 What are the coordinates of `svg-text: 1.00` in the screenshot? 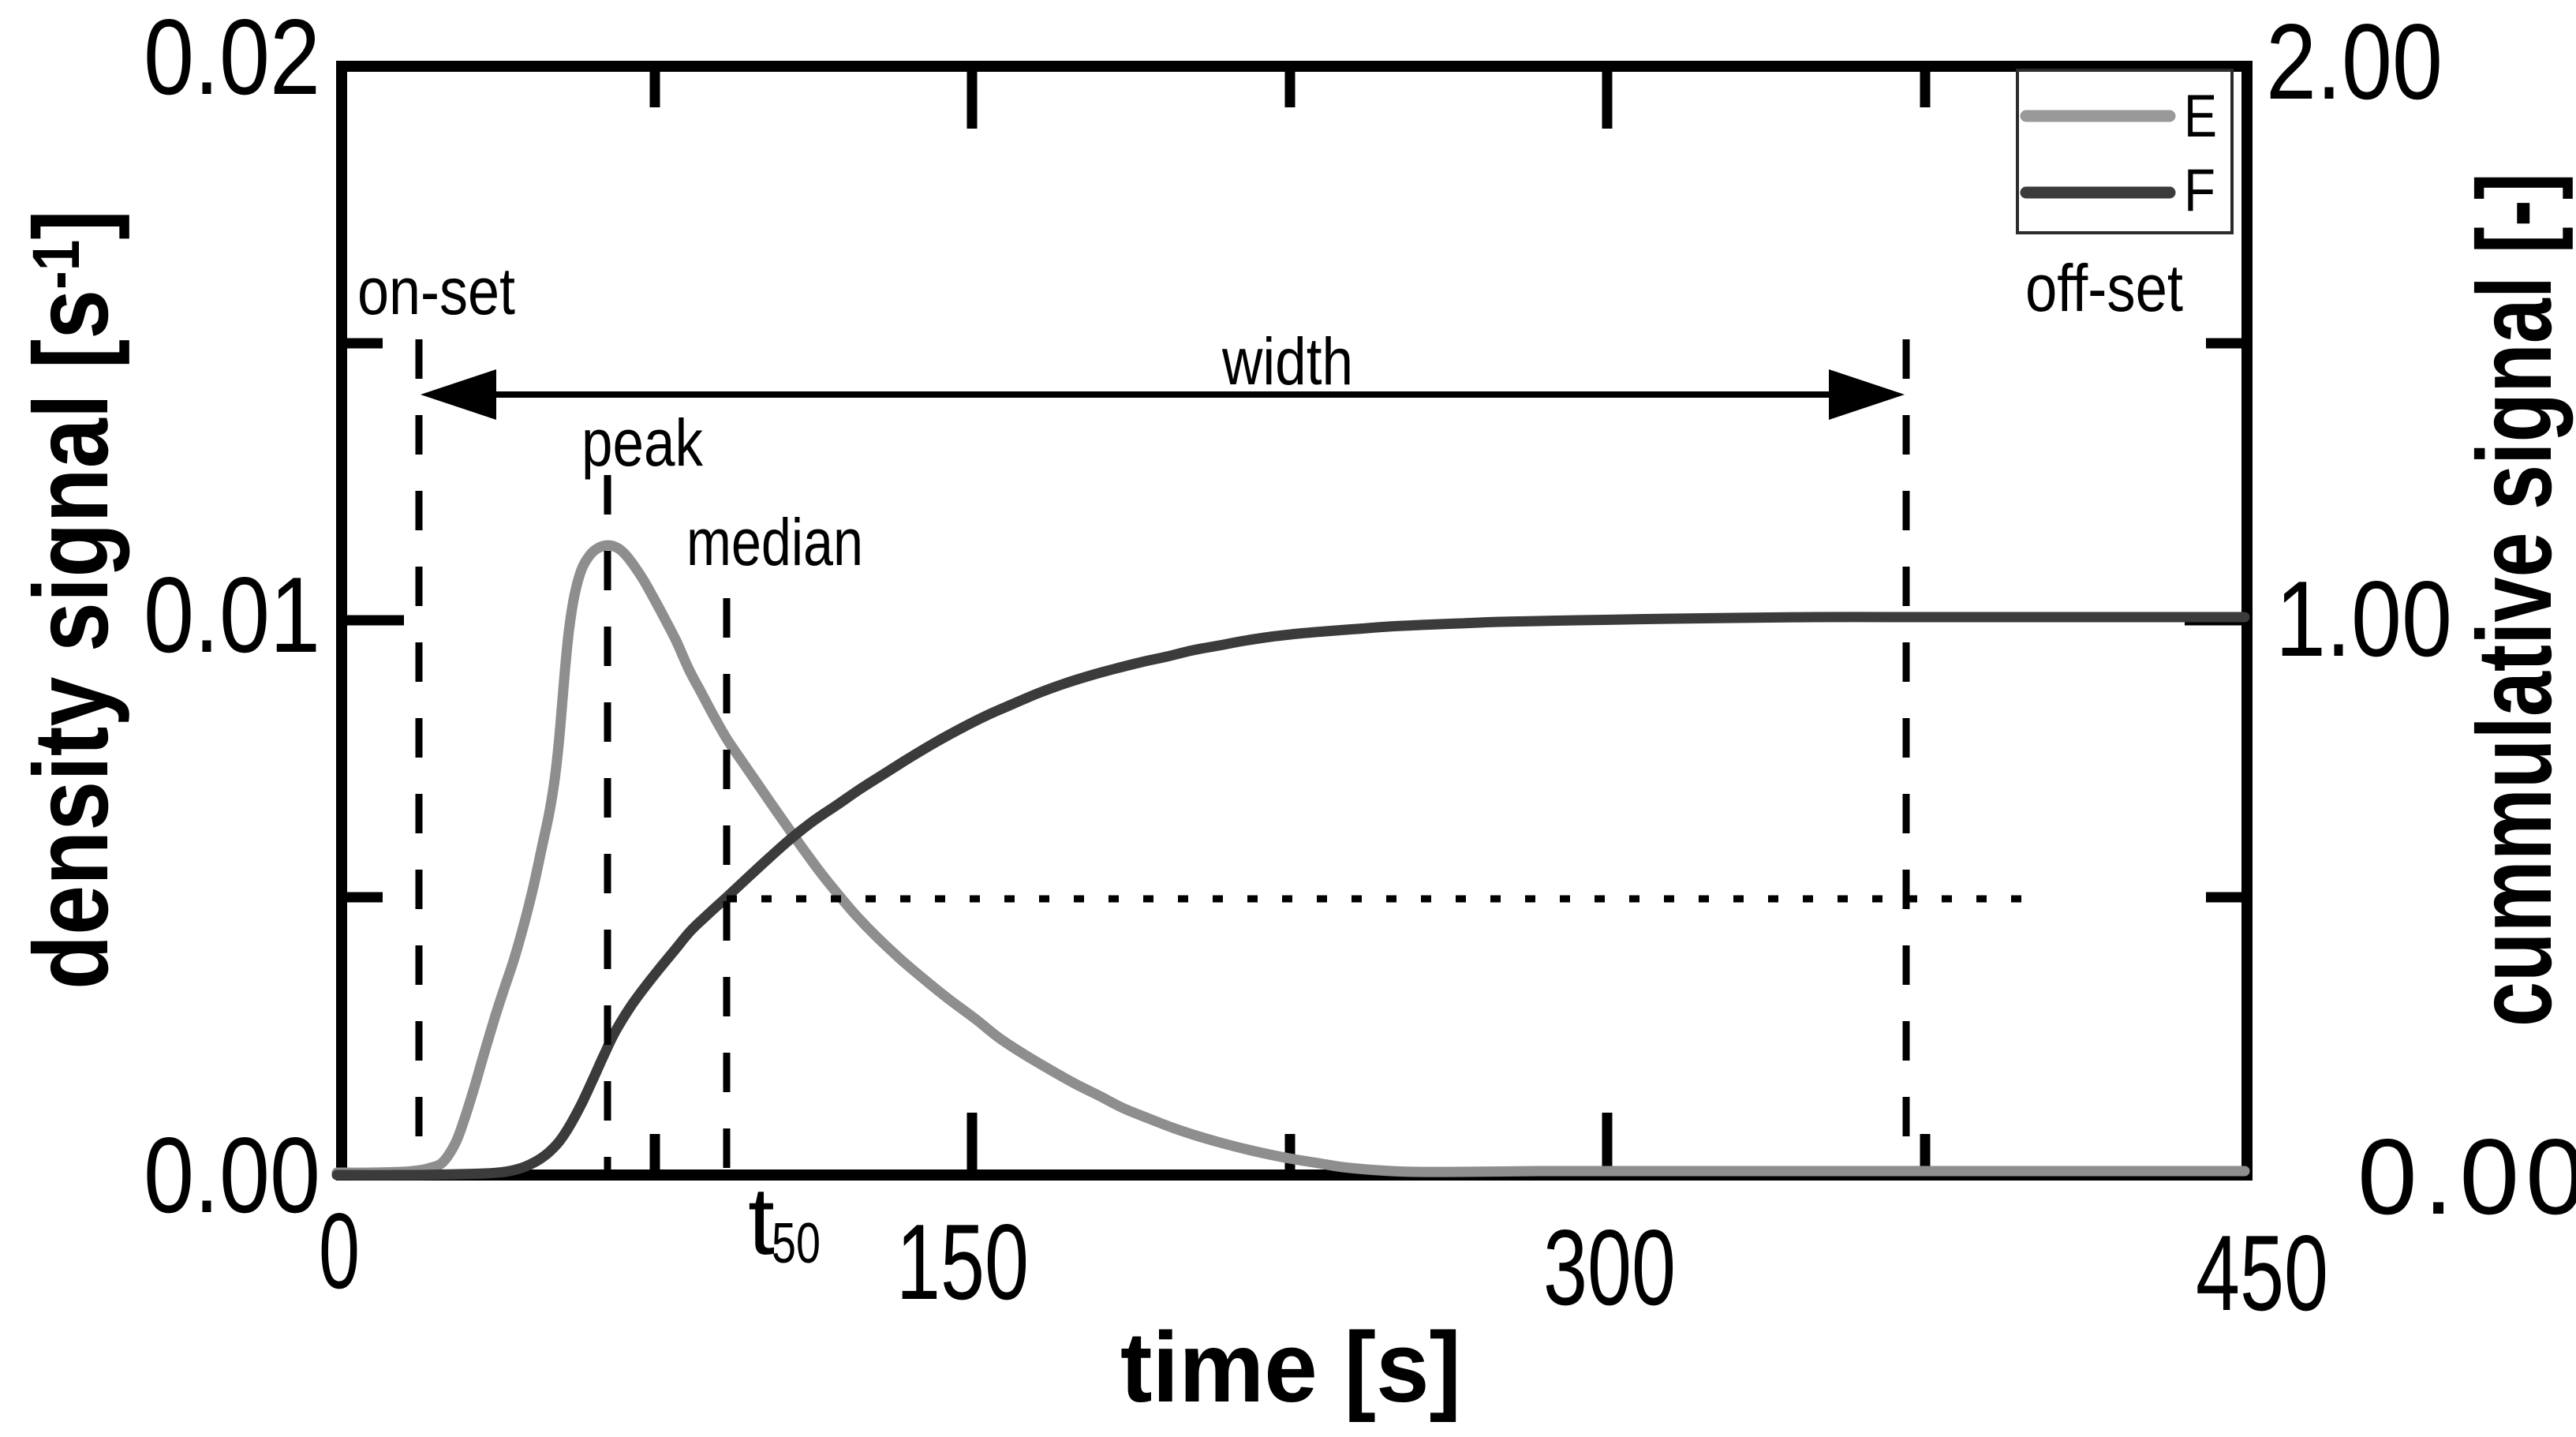 It's located at (2363, 619).